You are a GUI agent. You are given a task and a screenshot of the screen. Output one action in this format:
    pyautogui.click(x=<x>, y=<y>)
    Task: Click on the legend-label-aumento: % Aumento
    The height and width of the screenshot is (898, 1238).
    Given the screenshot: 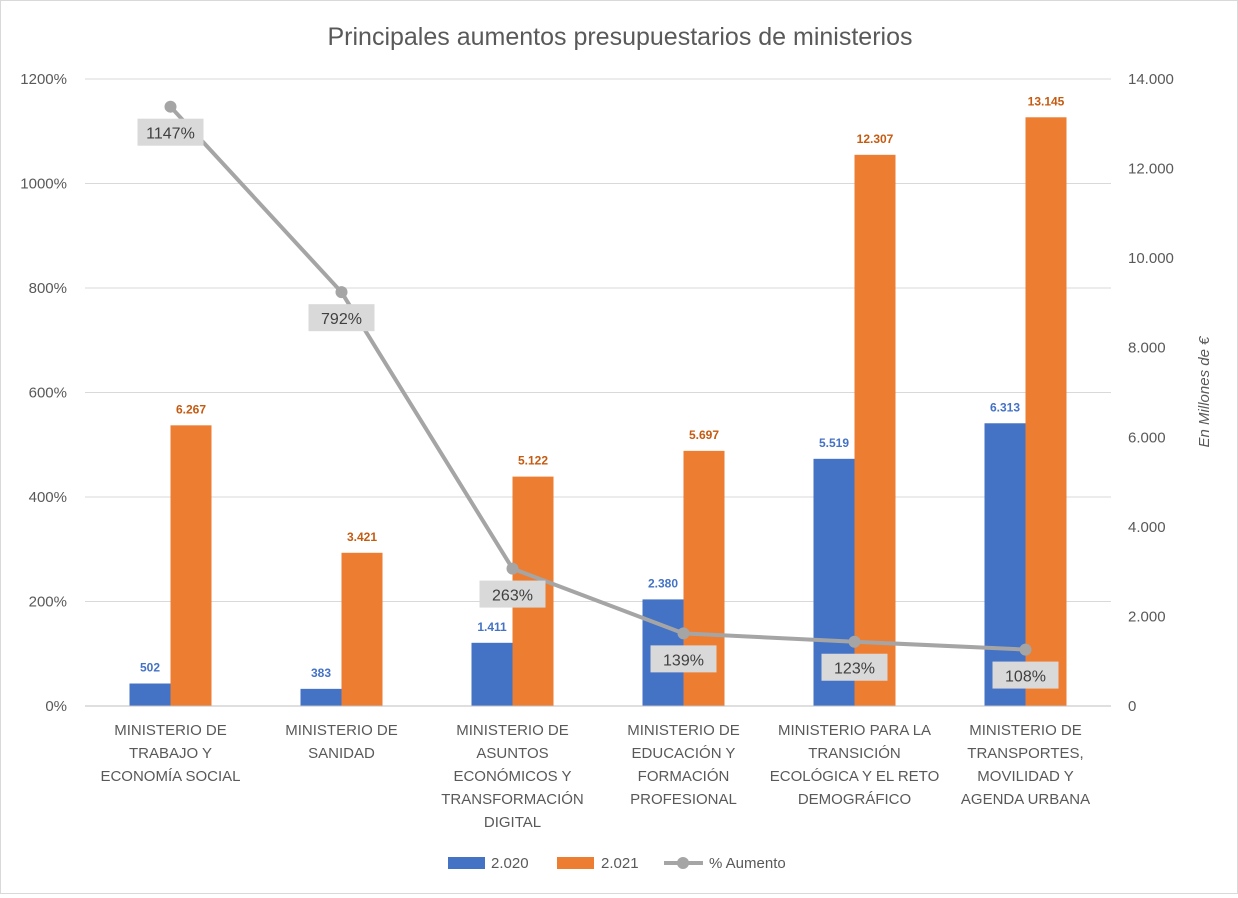 What is the action you would take?
    pyautogui.click(x=747, y=863)
    